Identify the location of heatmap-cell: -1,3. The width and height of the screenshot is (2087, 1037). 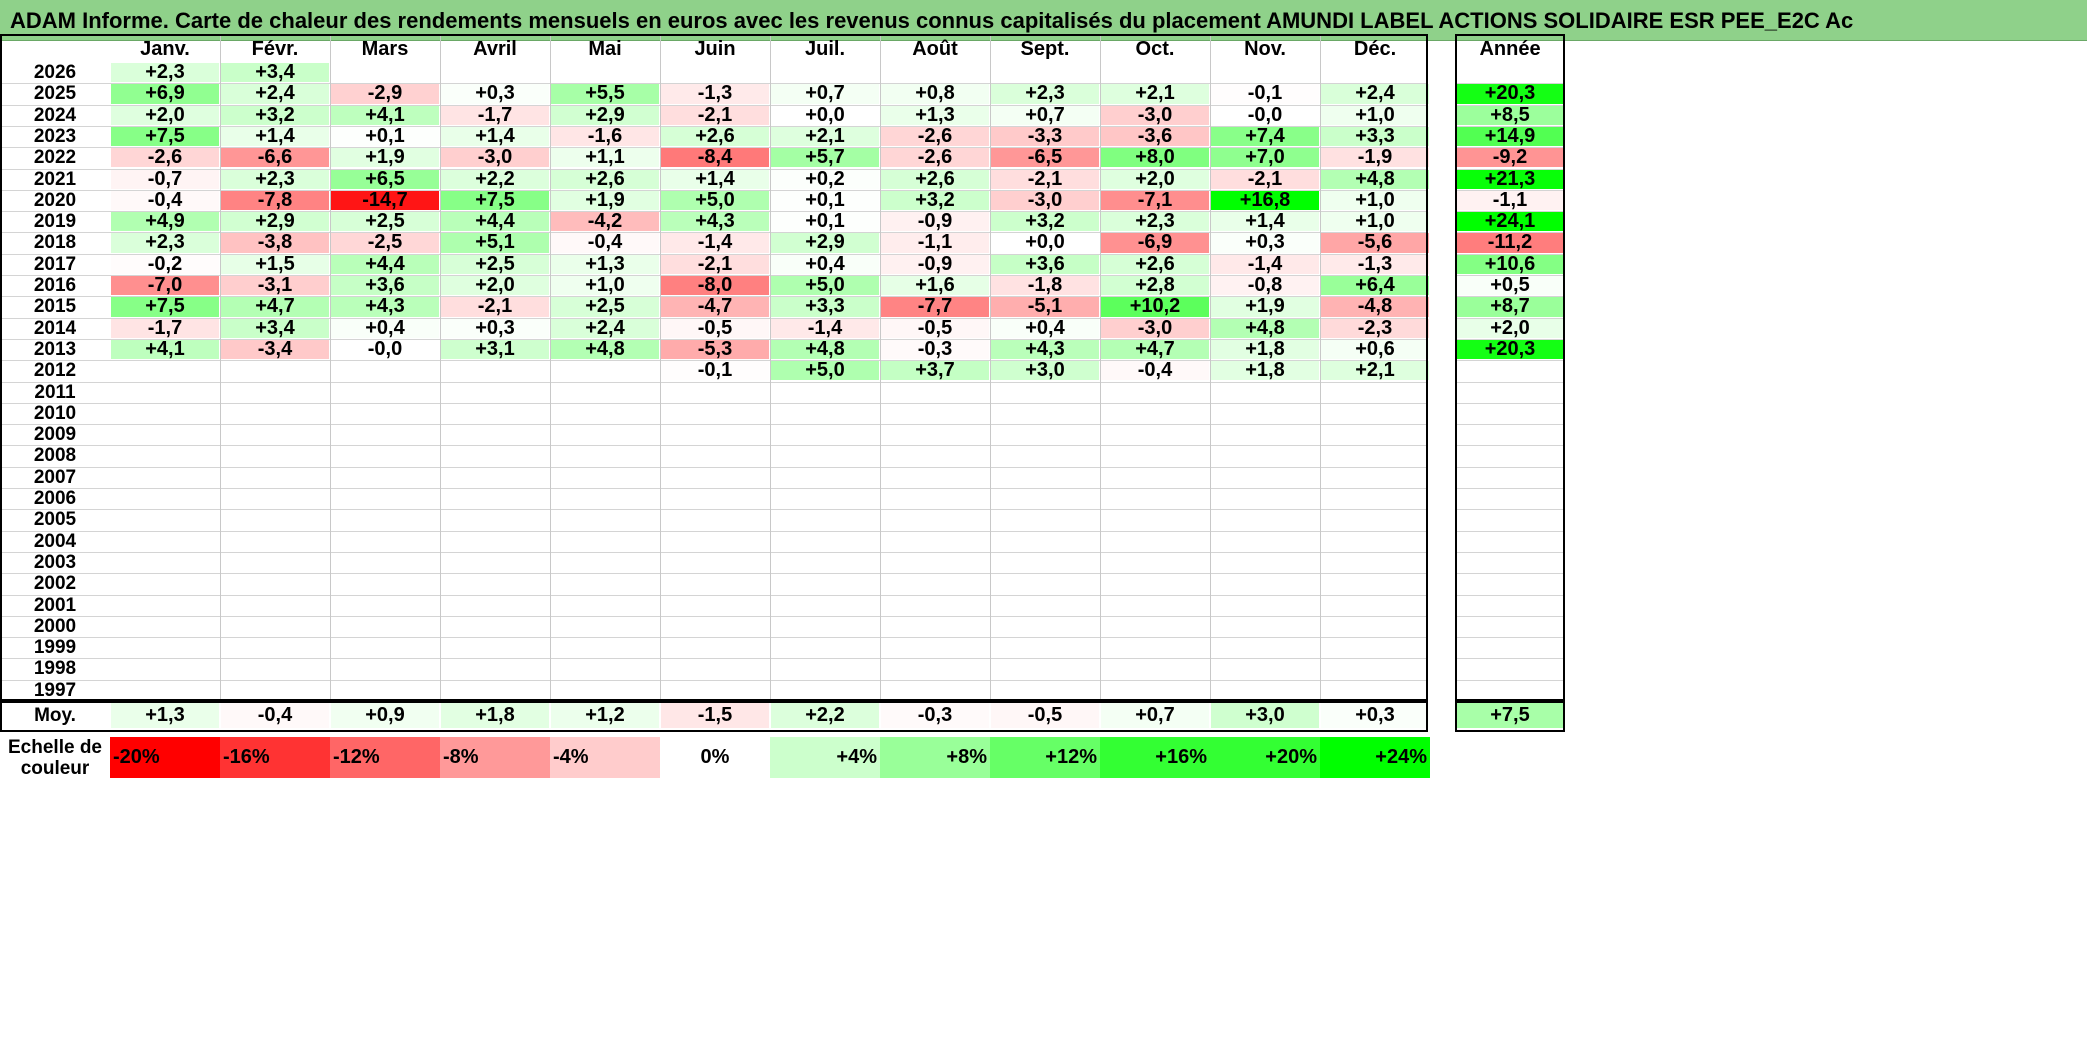
(1375, 264).